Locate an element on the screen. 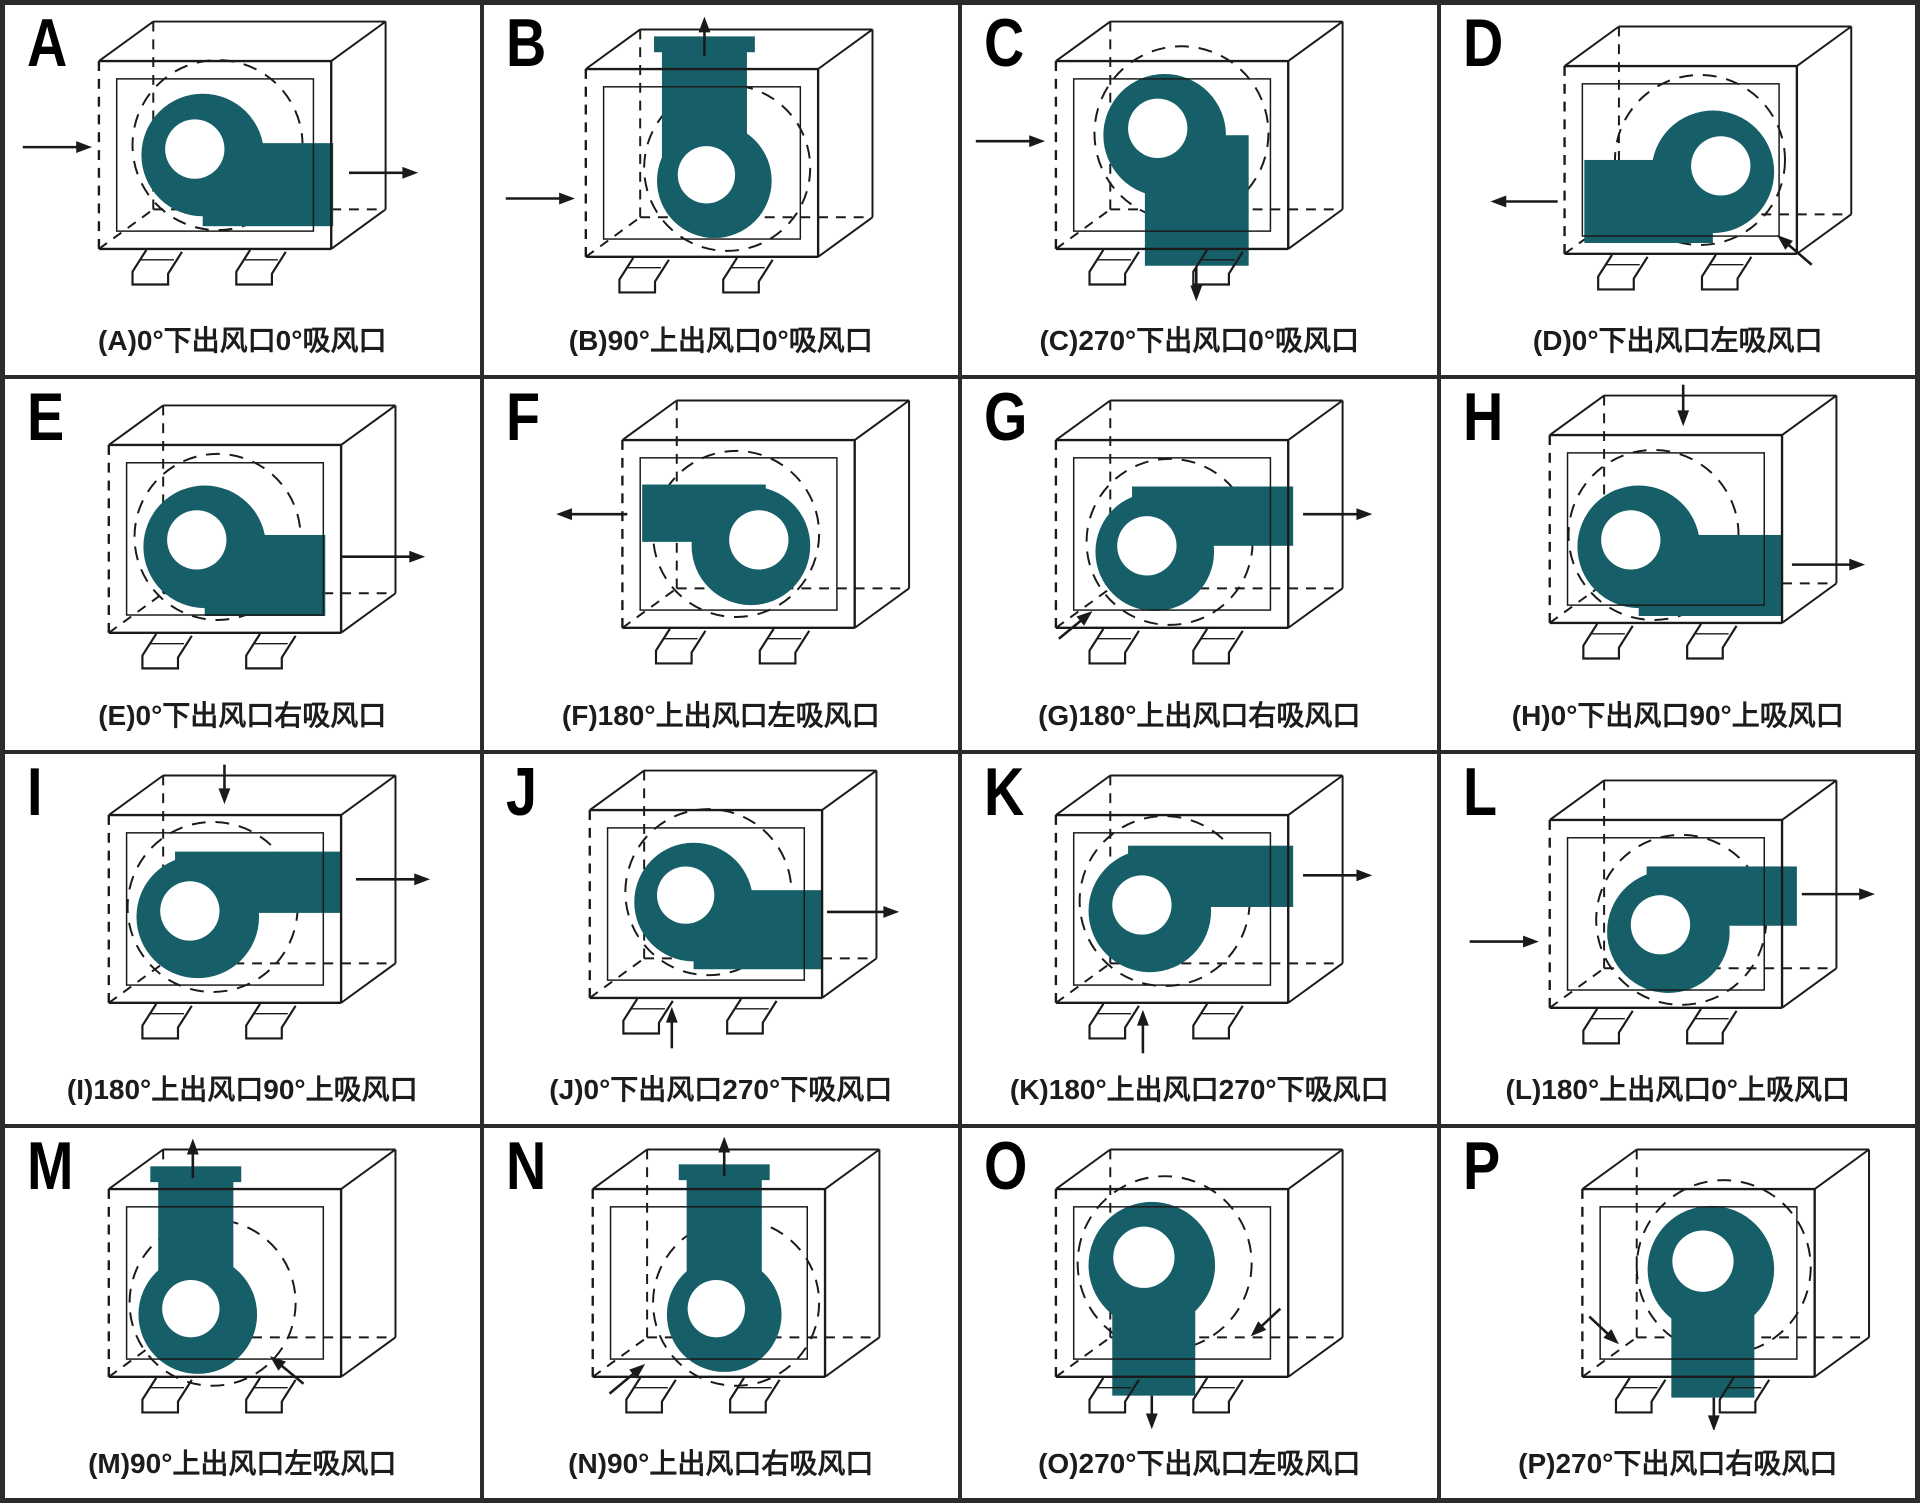  dashed-housing-circle is located at coordinates (1164, 1262).